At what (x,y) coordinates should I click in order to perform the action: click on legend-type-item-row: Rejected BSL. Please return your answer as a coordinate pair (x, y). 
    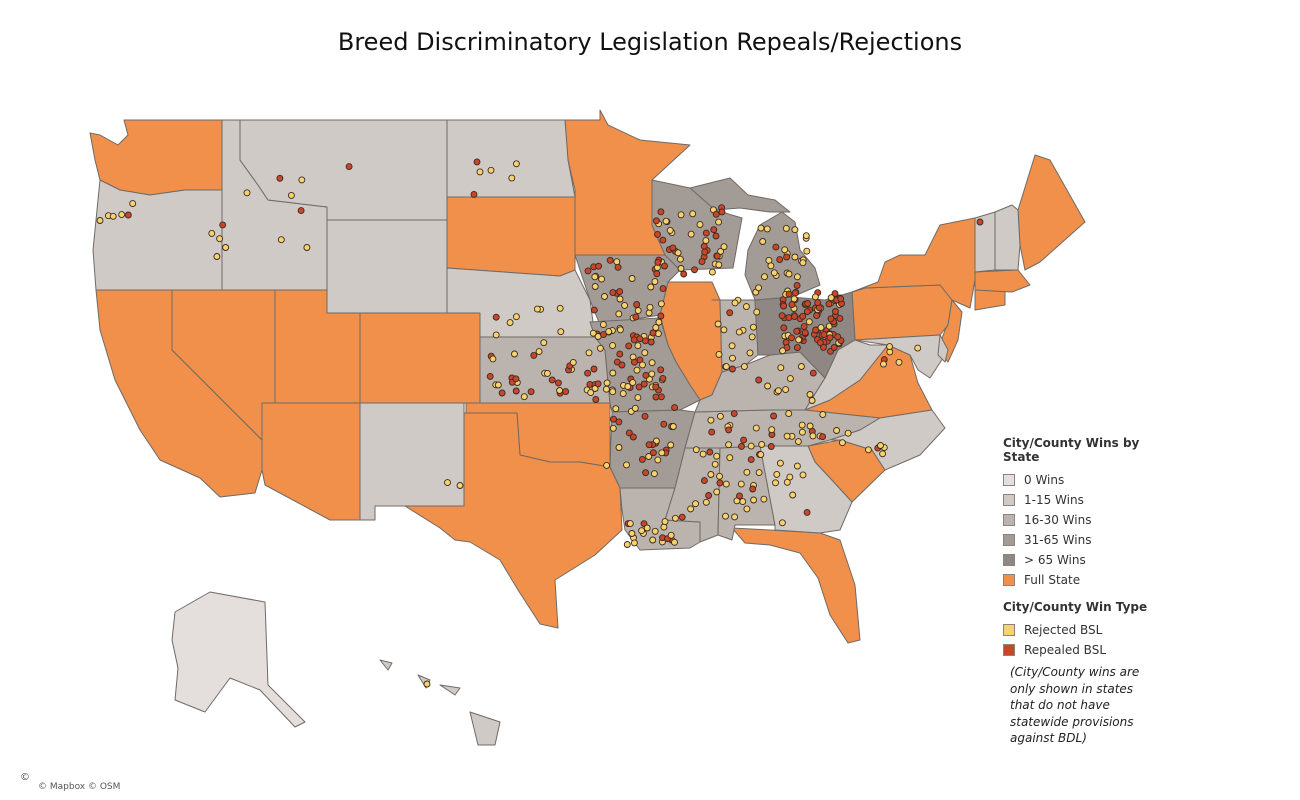
    Looking at the image, I should click on (1088, 630).